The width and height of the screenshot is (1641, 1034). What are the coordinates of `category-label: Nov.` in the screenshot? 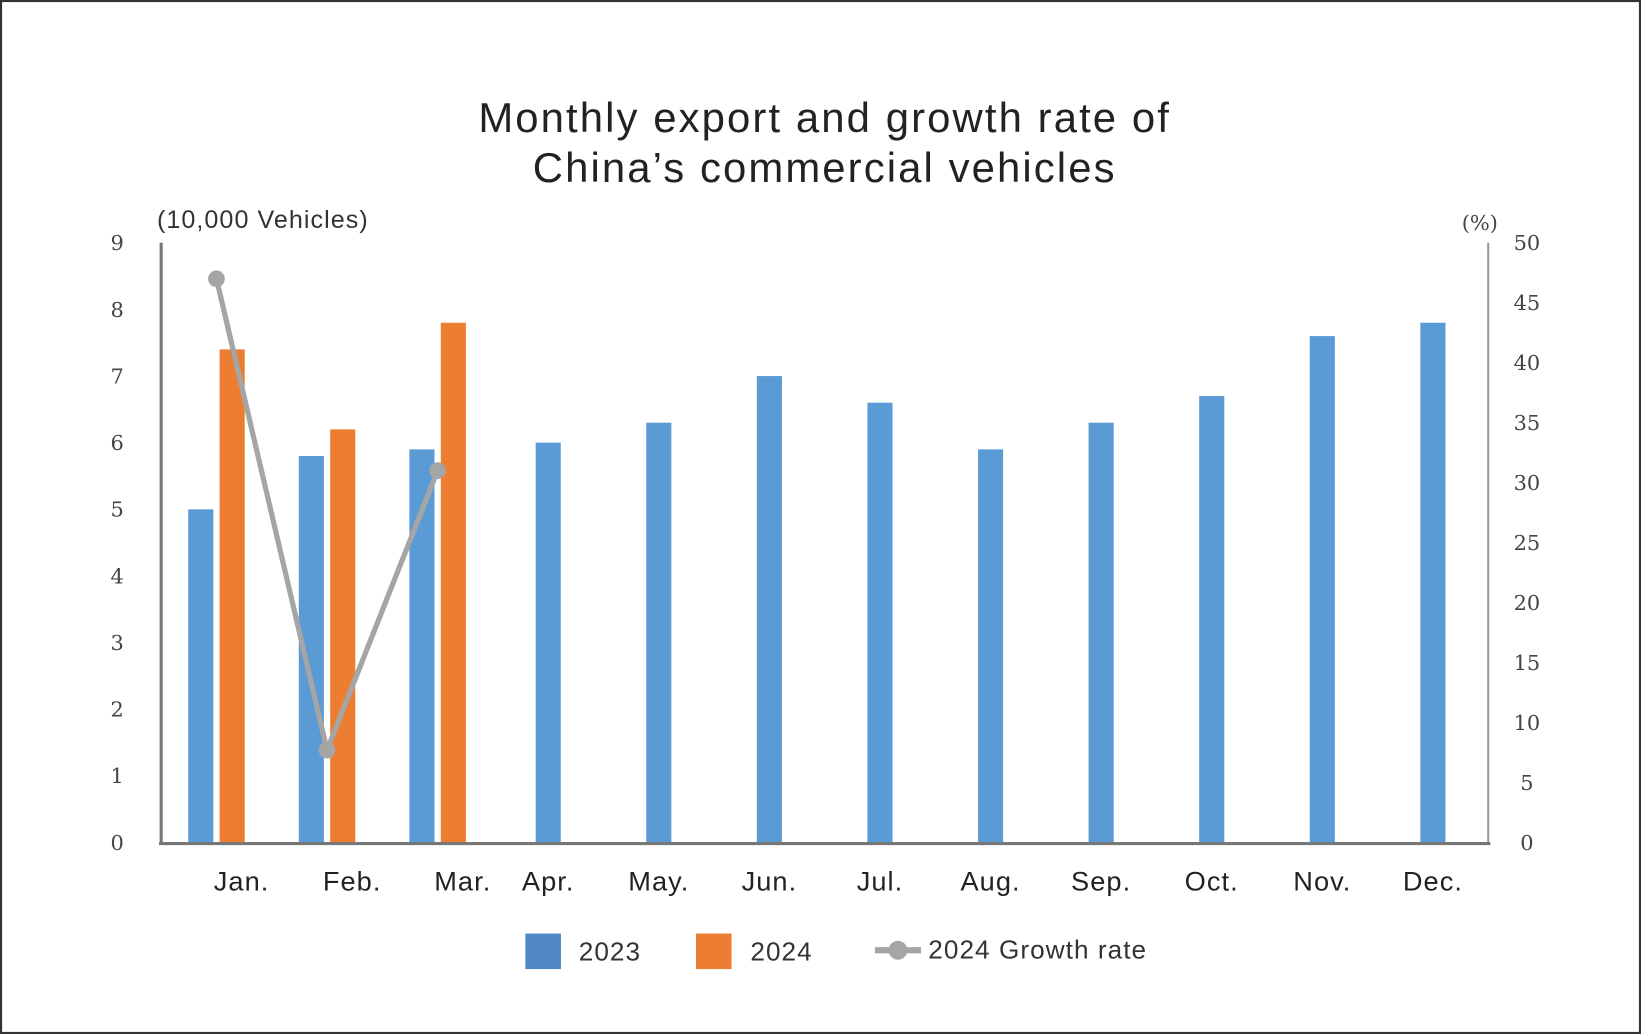 It's located at (1322, 881).